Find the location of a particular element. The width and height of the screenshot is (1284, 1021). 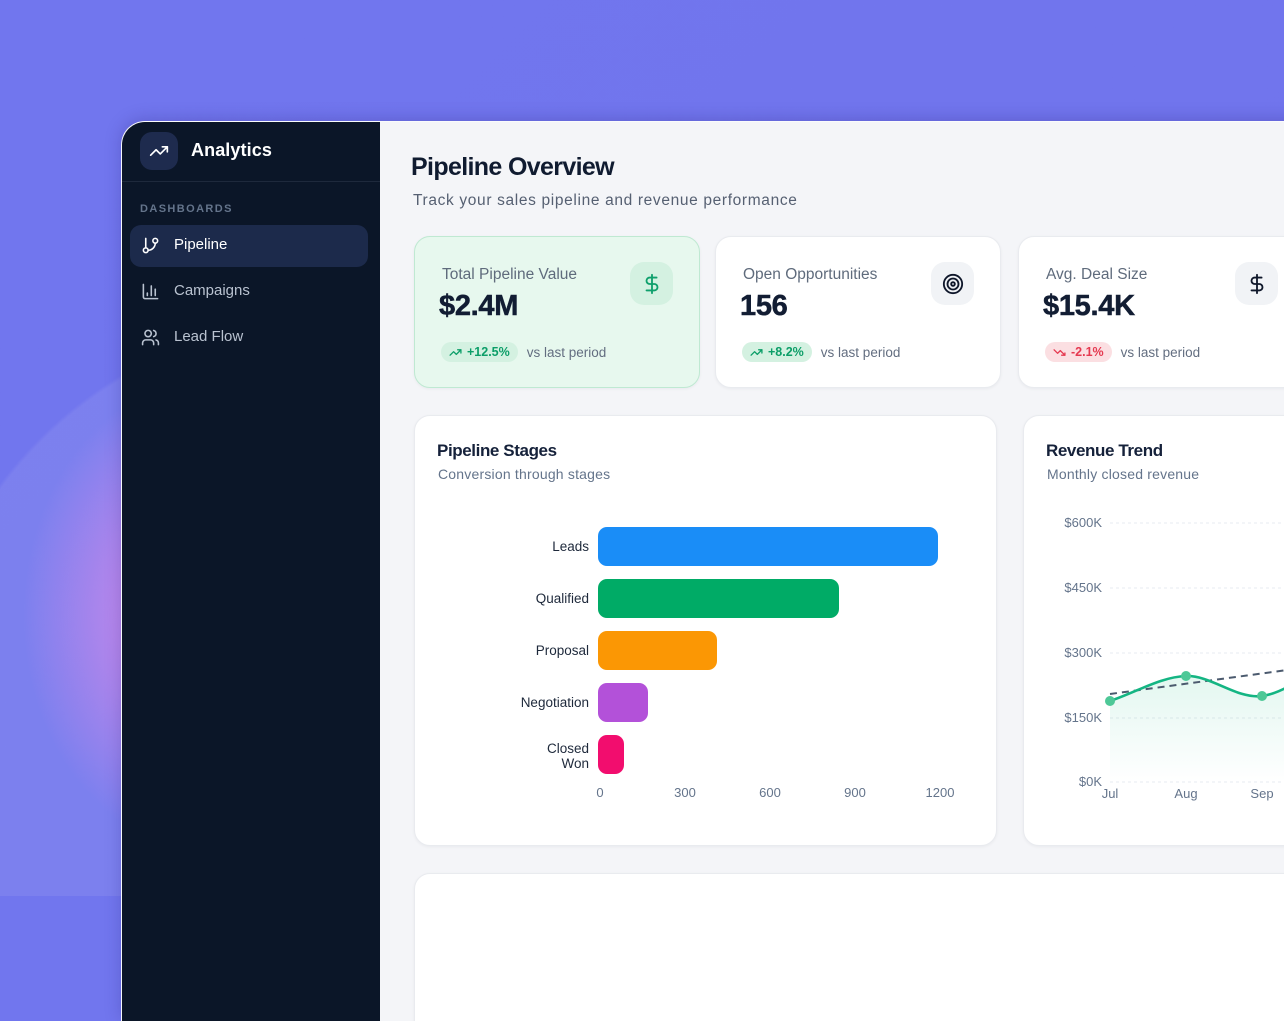

svg-text: 1200 is located at coordinates (940, 792).